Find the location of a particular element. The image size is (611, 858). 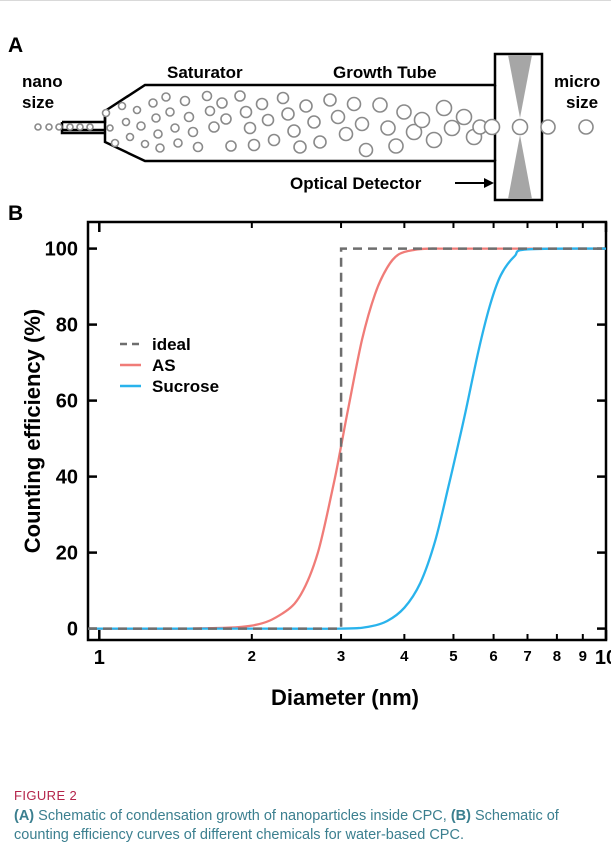

y-tick-label: 40 is located at coordinates (67, 478).